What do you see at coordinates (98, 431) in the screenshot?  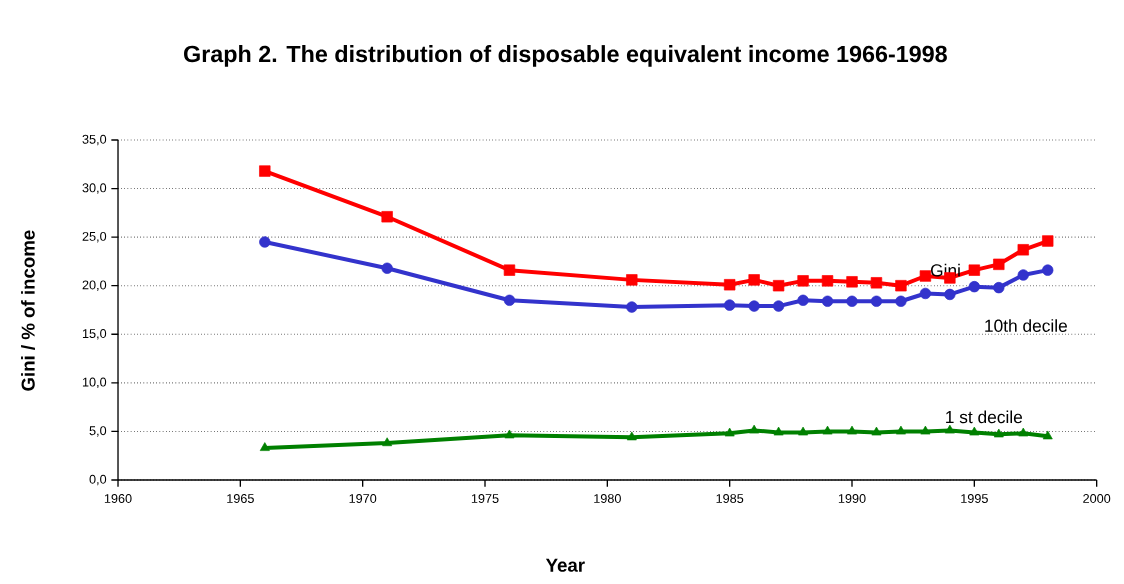 I see `y-tick-label: 5,0` at bounding box center [98, 431].